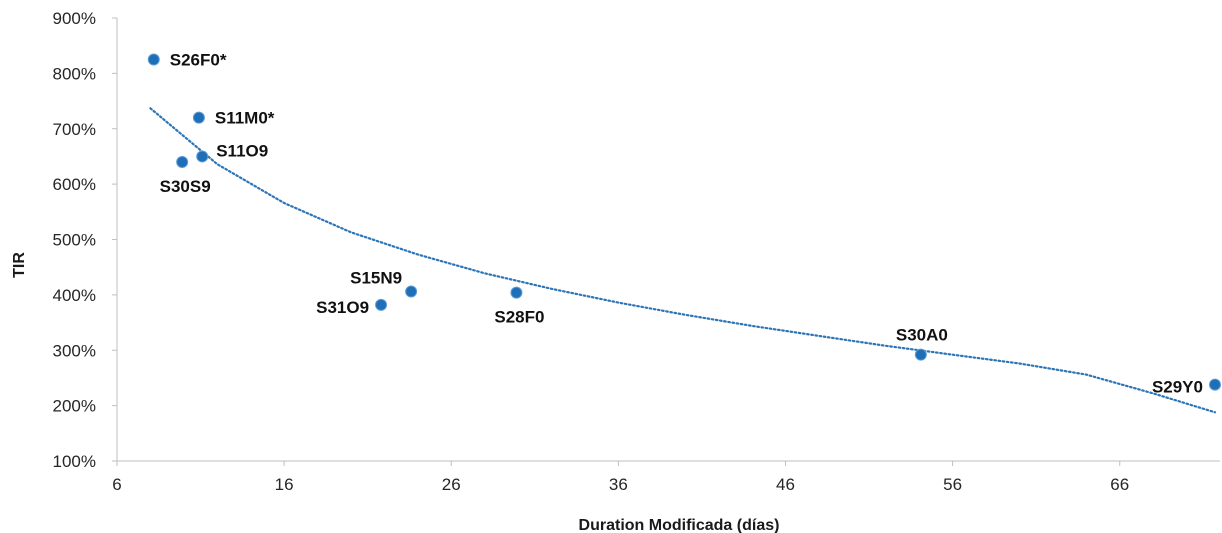  I want to click on y-axis-title: TIR, so click(19, 265).